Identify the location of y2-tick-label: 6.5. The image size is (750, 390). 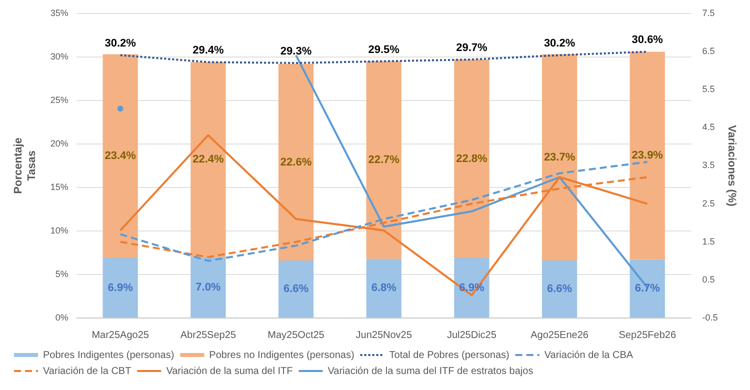
(708, 51).